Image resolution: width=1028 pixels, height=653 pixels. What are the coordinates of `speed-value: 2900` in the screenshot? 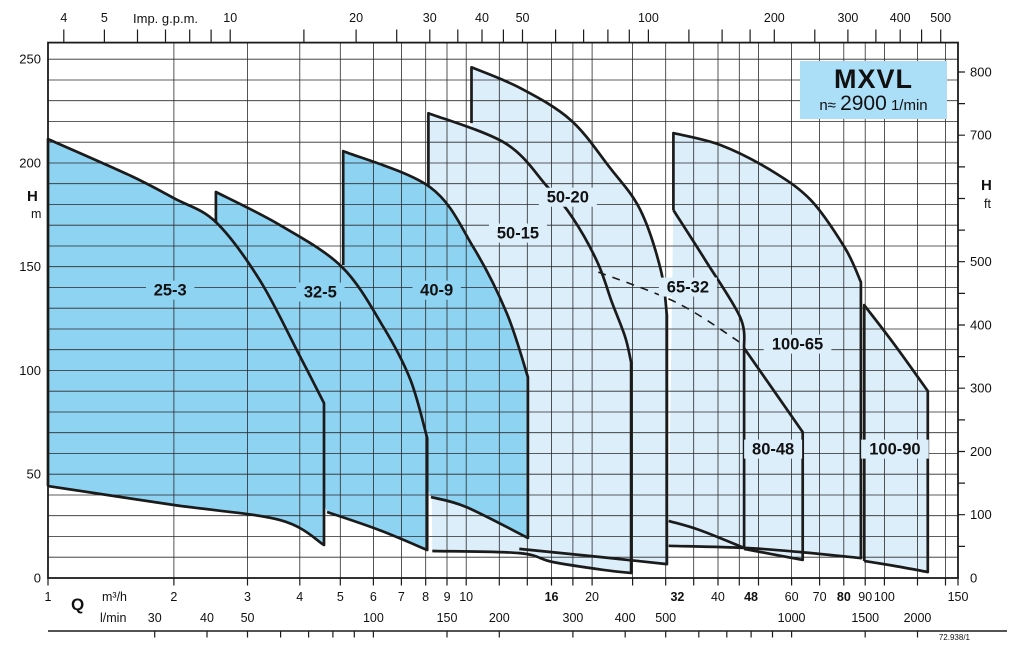 It's located at (863, 104).